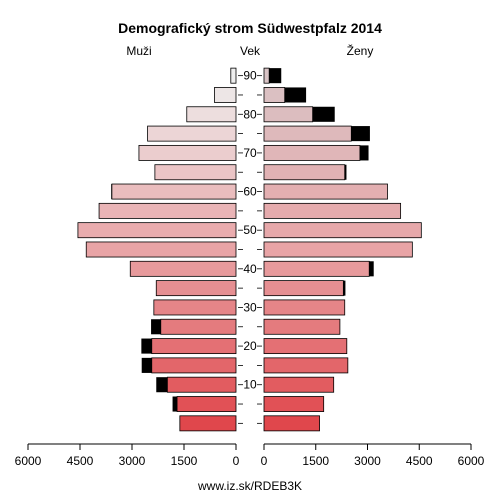  What do you see at coordinates (233, 75) in the screenshot?
I see `male-bar-90+` at bounding box center [233, 75].